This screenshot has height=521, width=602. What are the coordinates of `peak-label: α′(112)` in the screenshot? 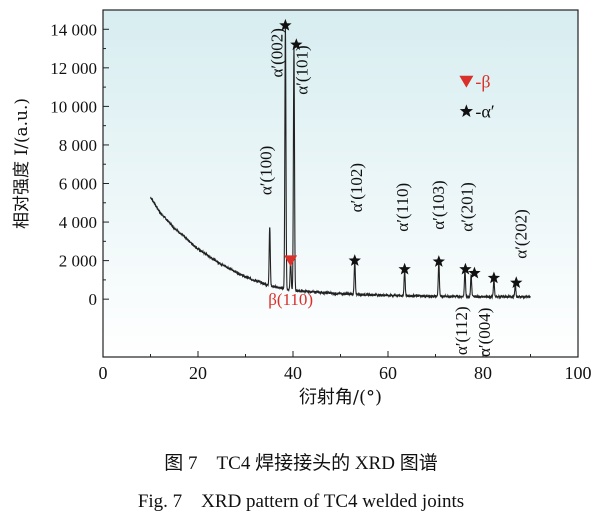 It's located at (461, 330).